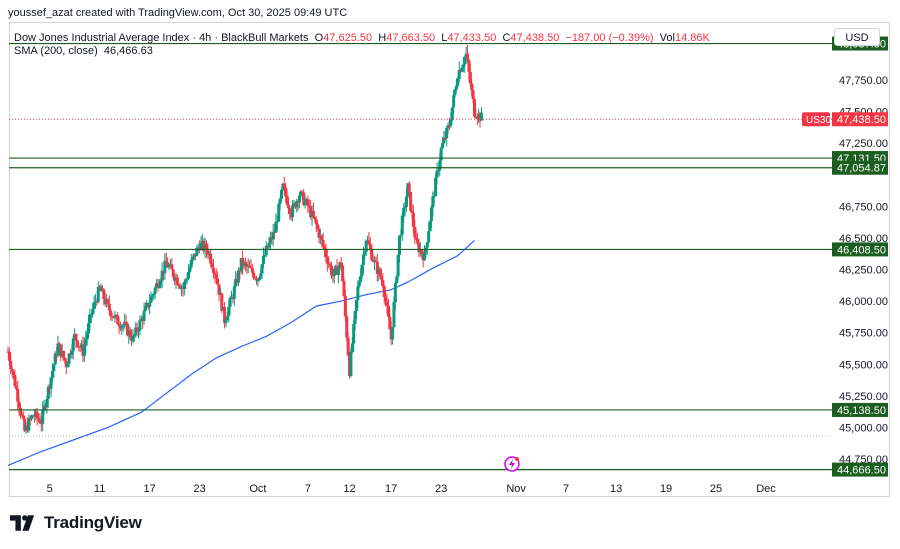  What do you see at coordinates (83, 51) in the screenshot?
I see `sma-legend: SMA (200, close) 46,466.63` at bounding box center [83, 51].